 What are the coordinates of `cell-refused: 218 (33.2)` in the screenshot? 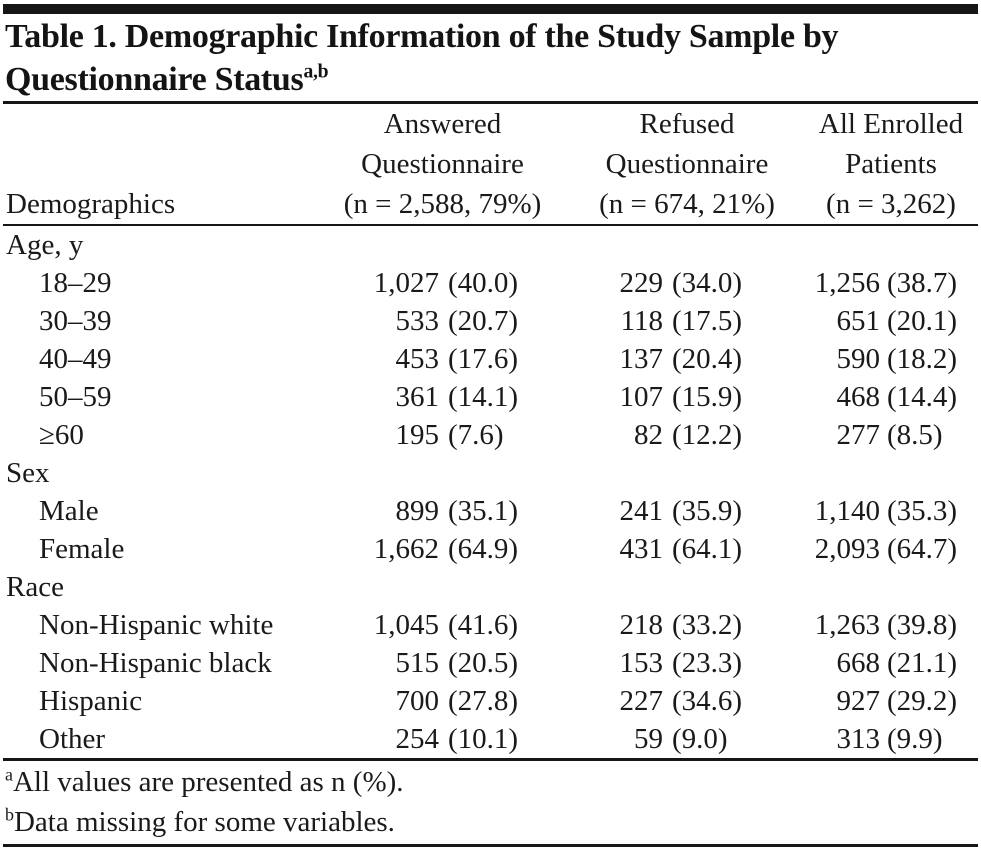 It's located at (654, 625).